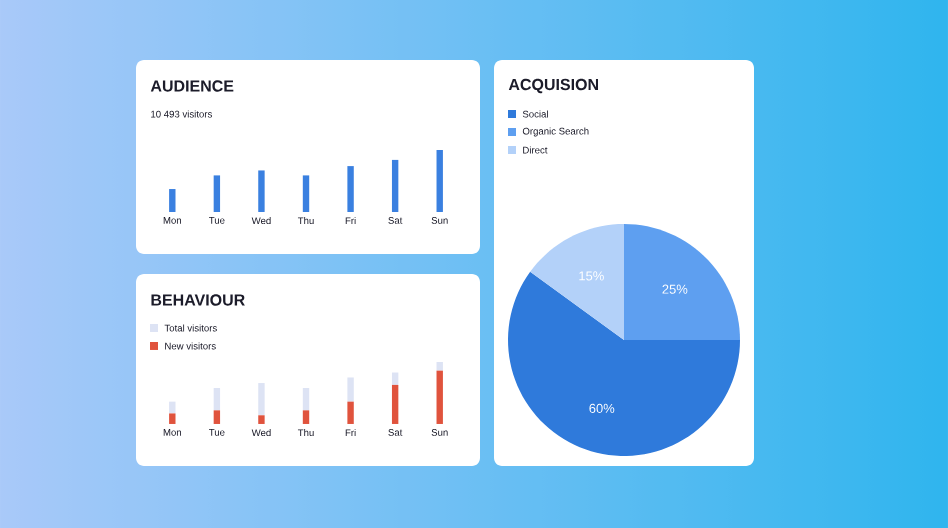  I want to click on chart-title: ACQUISION, so click(553, 86).